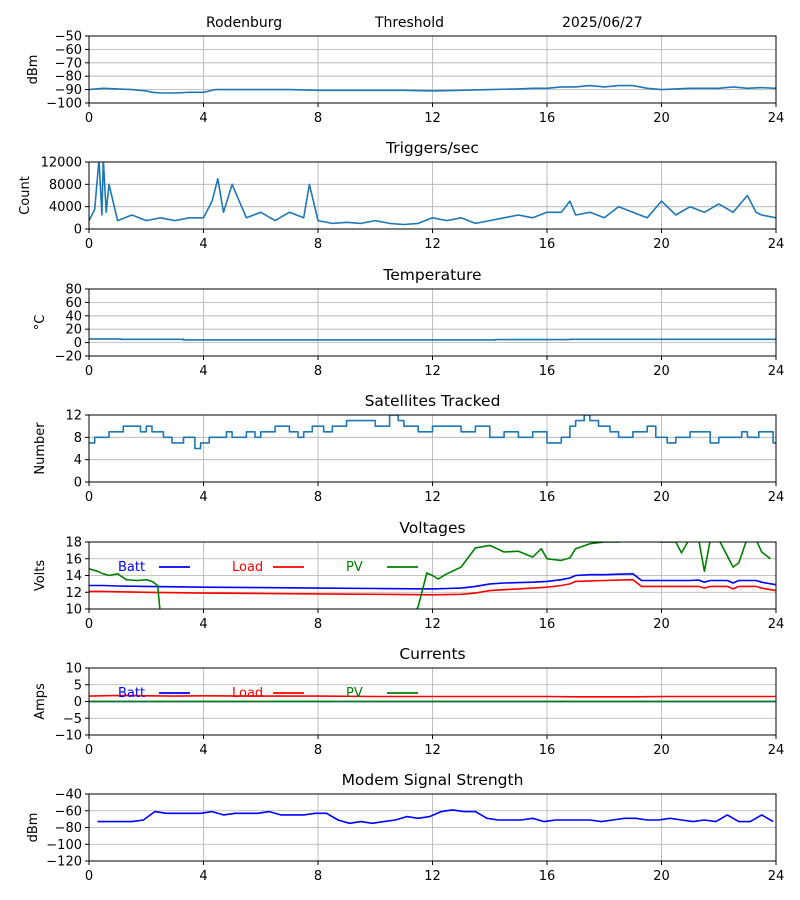 The image size is (800, 900). I want to click on chart-panel-1: 0 4 8 12 16 20 24 −100−90−80−70−60−50 dBm, so click(405, 78).